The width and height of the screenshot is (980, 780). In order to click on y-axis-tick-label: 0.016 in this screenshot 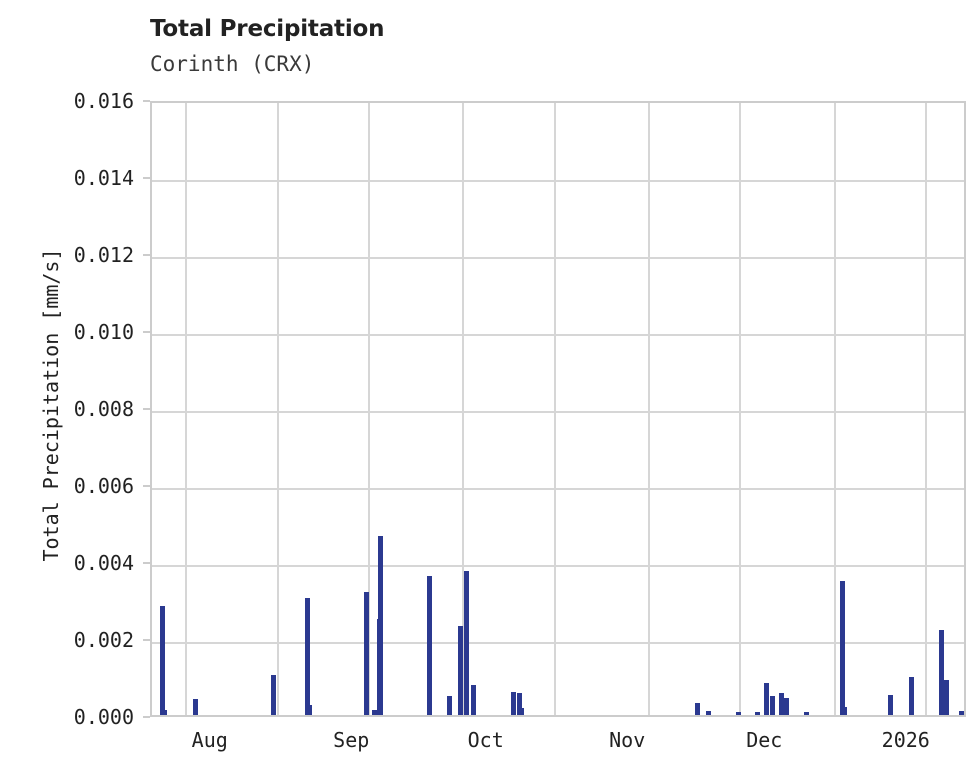, I will do `click(103, 101)`.